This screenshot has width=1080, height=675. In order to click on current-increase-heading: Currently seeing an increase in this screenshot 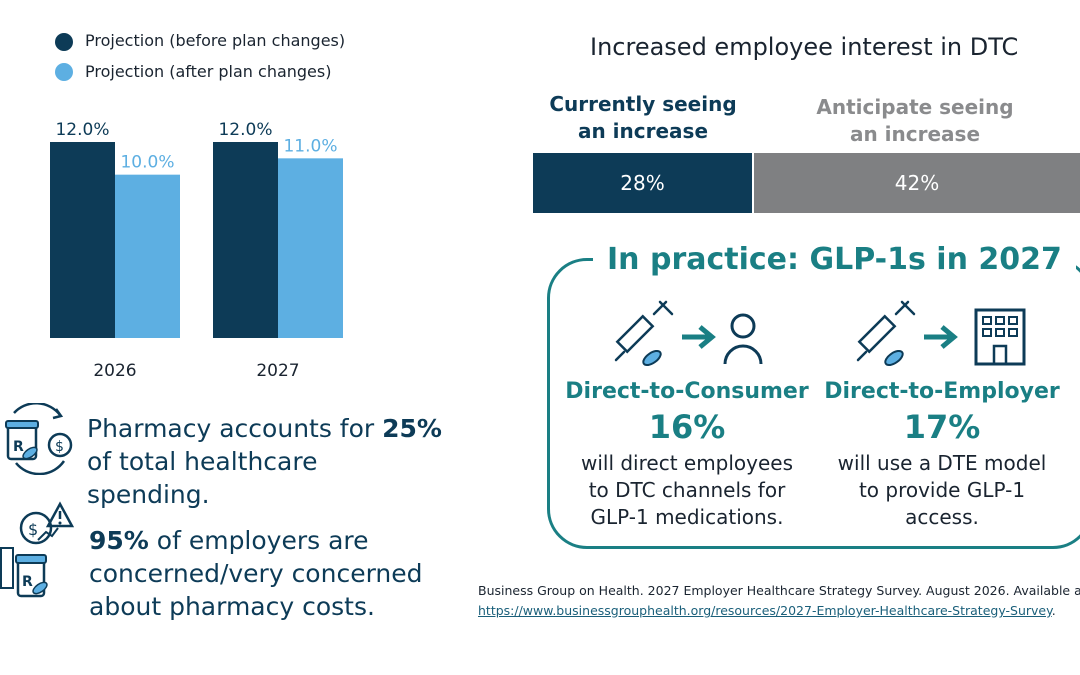, I will do `click(643, 118)`.